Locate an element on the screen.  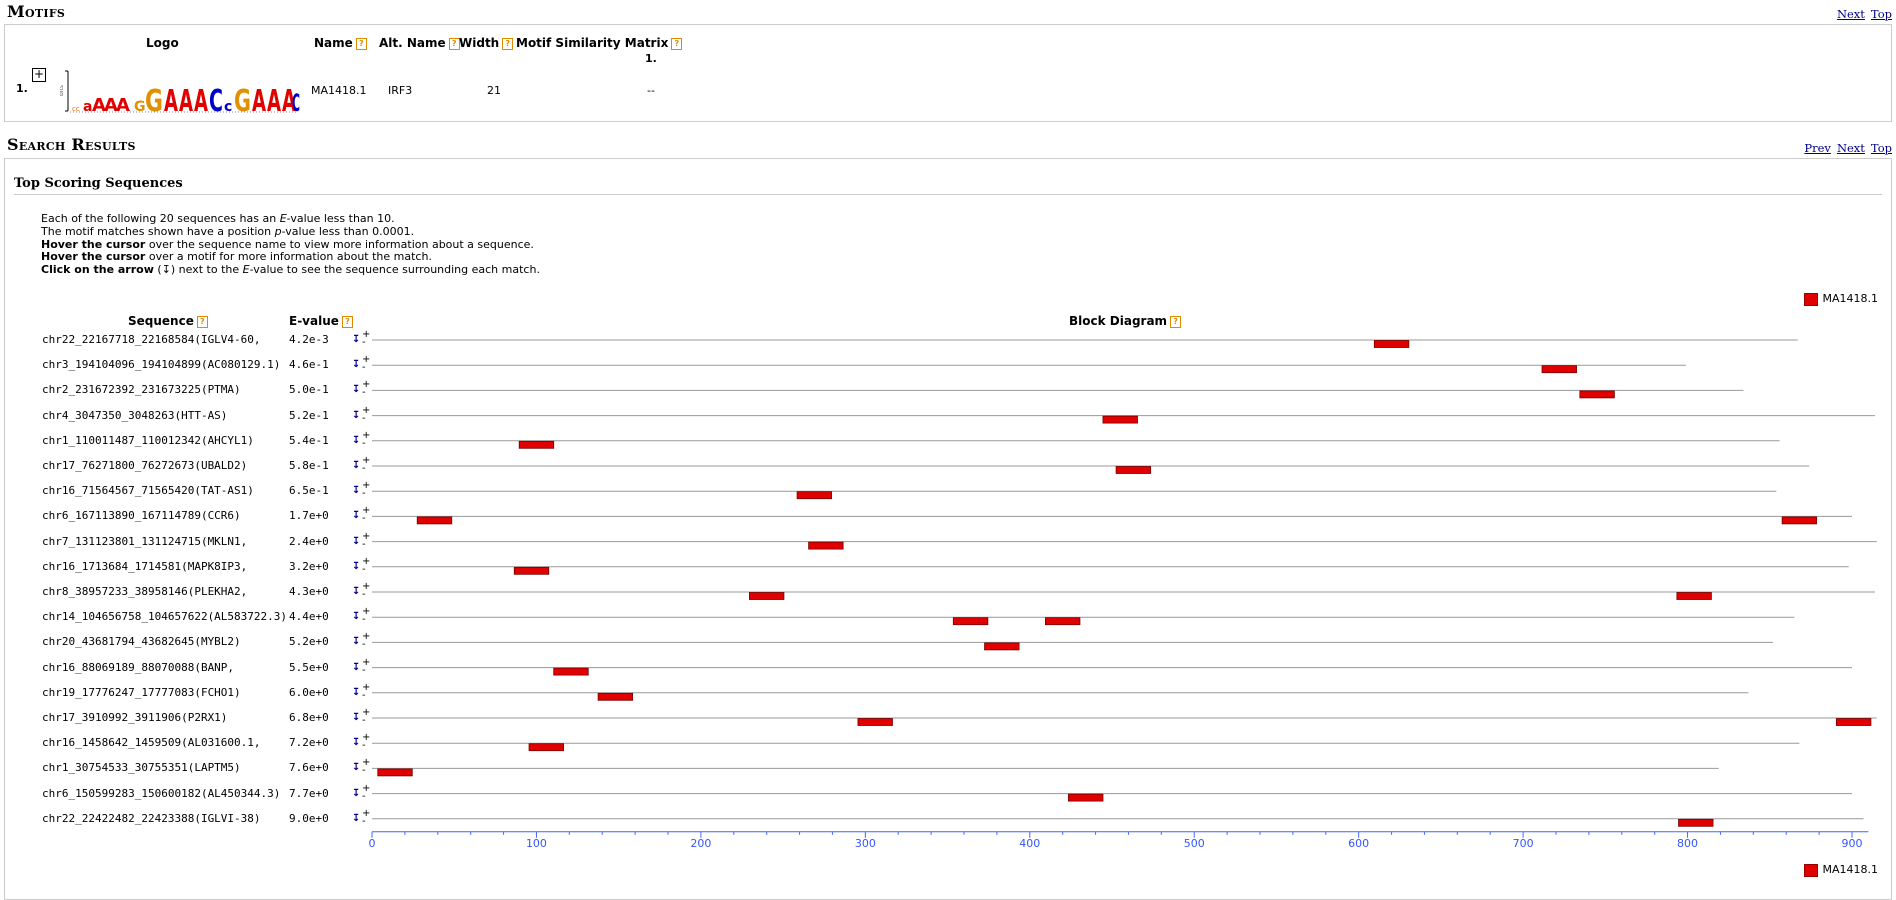
prev-link: Prev is located at coordinates (1817, 148).